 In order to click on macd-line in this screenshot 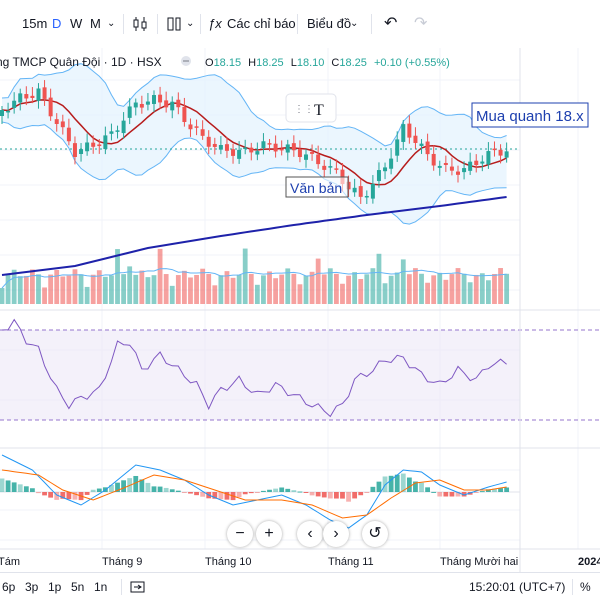, I will do `click(254, 491)`.